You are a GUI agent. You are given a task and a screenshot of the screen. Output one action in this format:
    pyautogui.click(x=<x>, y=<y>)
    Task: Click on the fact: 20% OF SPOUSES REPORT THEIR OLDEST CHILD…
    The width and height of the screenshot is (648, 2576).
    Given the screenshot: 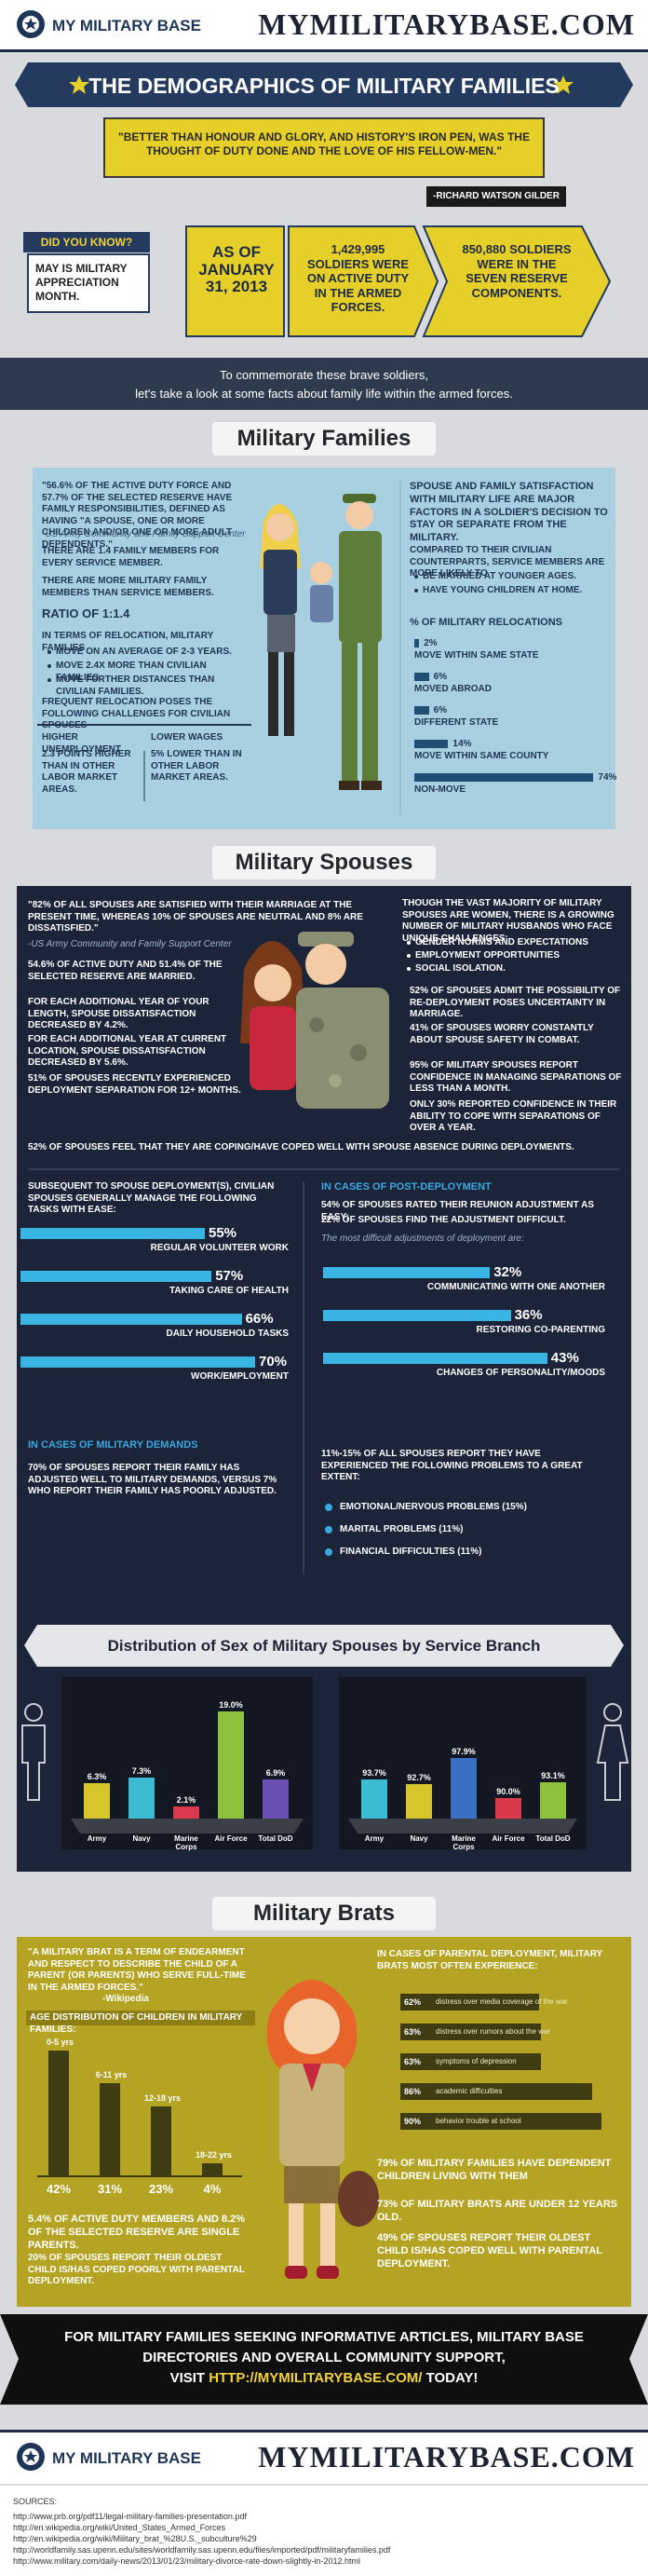 What is the action you would take?
    pyautogui.click(x=136, y=2269)
    